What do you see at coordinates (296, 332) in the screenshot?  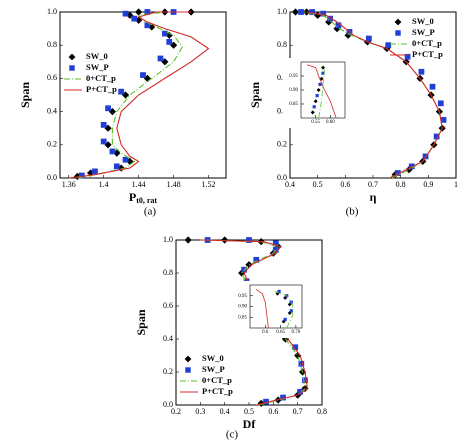 I see `x-tick-label: 0.70` at bounding box center [296, 332].